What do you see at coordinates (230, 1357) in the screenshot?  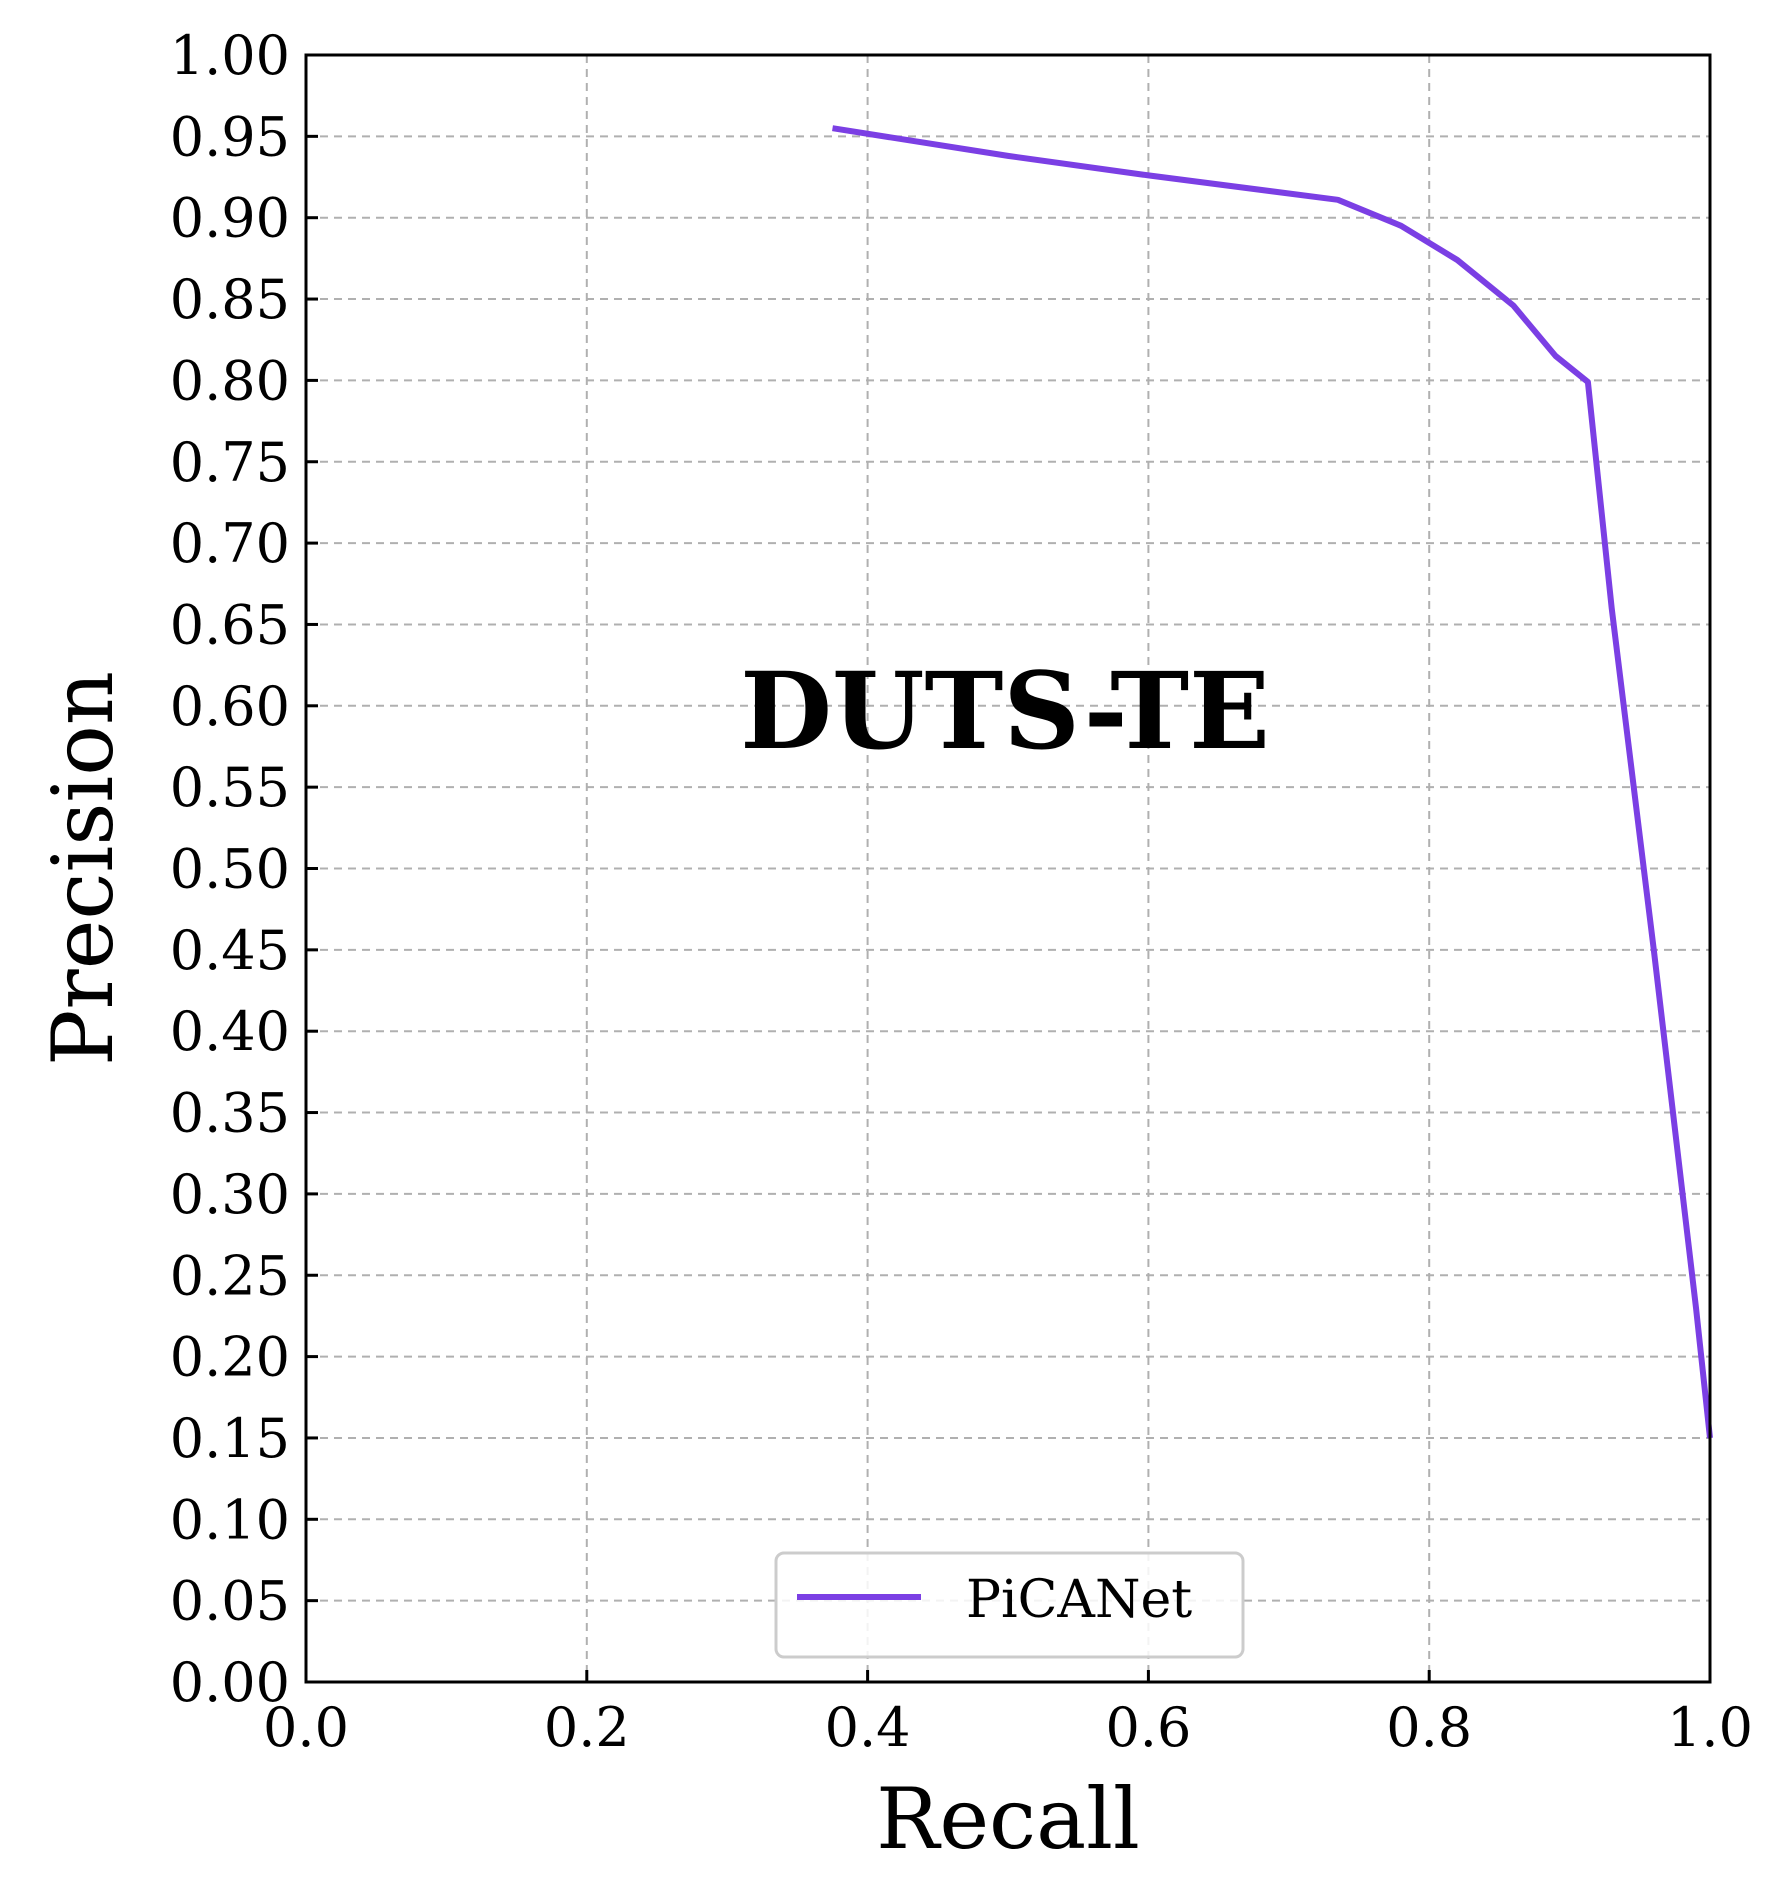 I see `y-tick-label: 0.20` at bounding box center [230, 1357].